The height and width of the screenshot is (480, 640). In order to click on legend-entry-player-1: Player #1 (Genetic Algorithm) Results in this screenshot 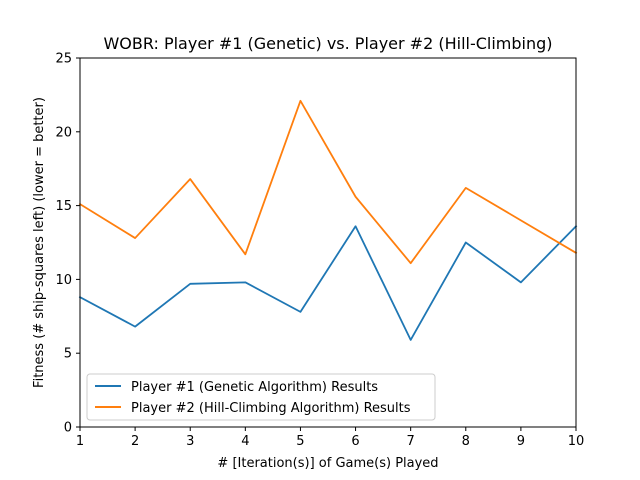, I will do `click(254, 387)`.